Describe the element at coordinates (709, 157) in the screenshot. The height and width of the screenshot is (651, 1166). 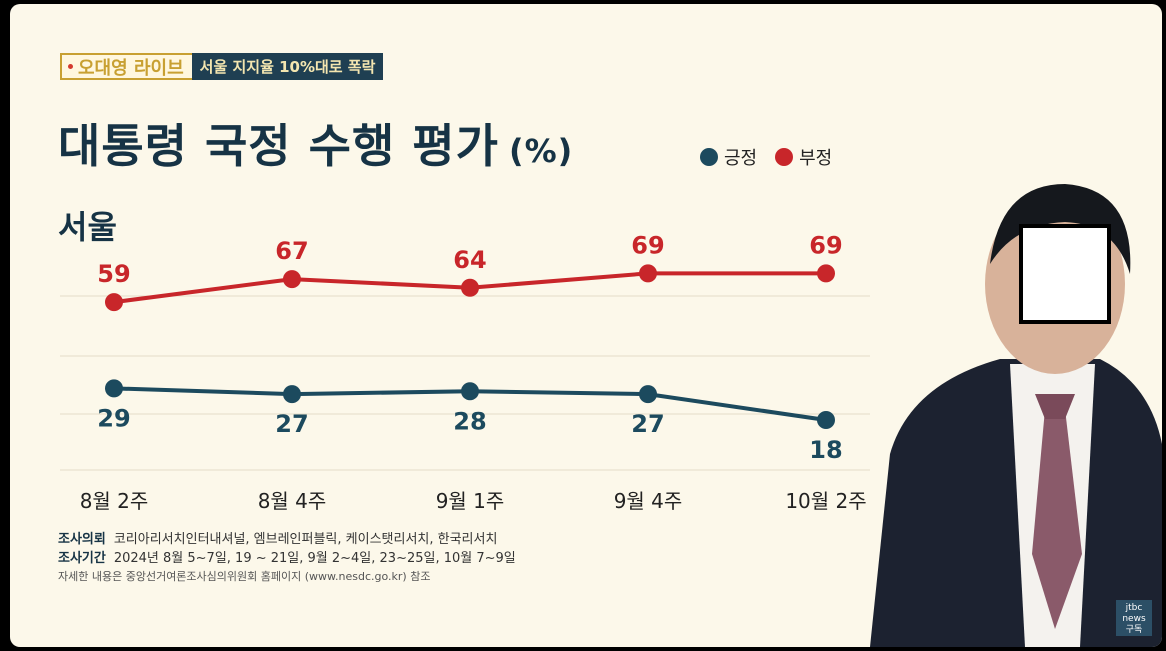
I see `legend-positive-swatch` at that location.